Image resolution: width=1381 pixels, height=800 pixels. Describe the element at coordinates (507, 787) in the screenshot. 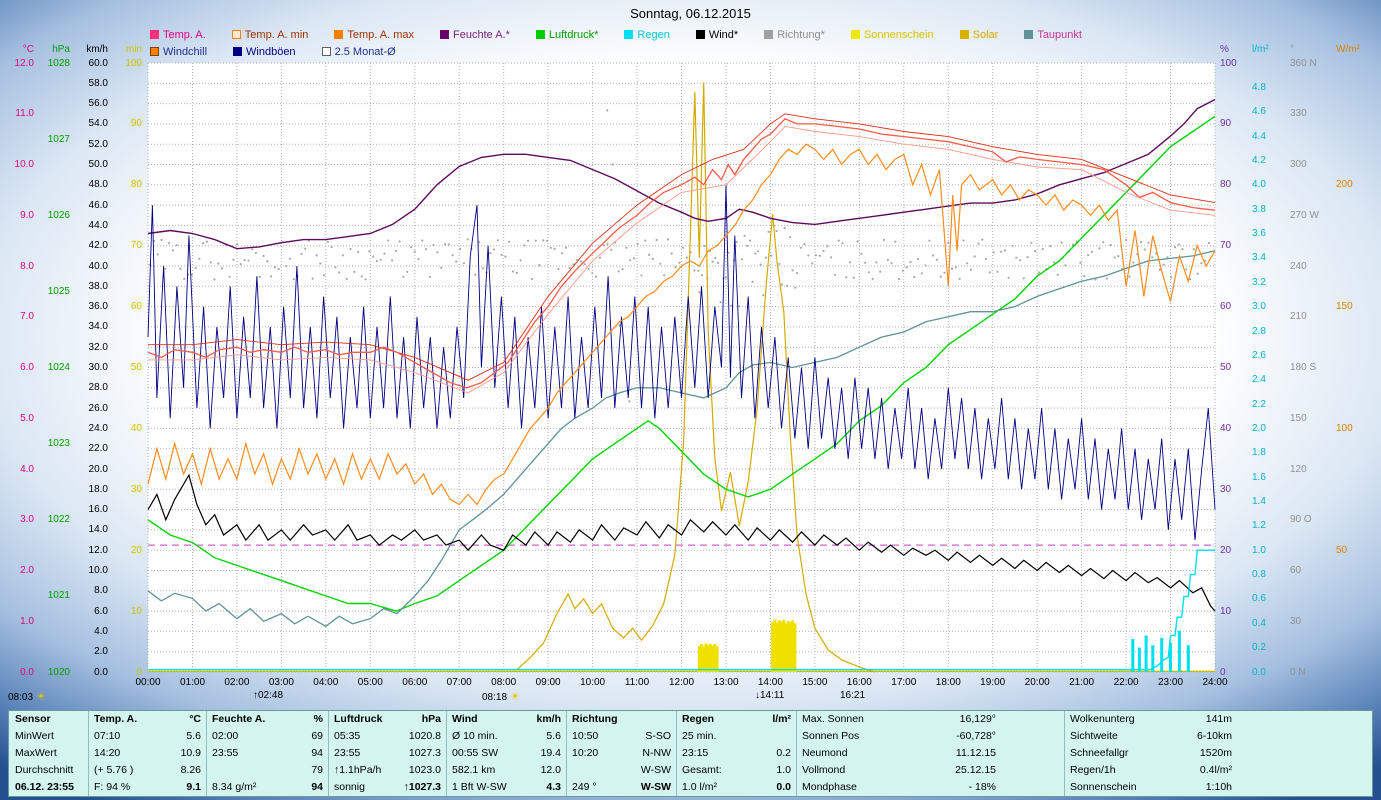

I see `table-cell: 1 Bft W-SW 4.3` at that location.